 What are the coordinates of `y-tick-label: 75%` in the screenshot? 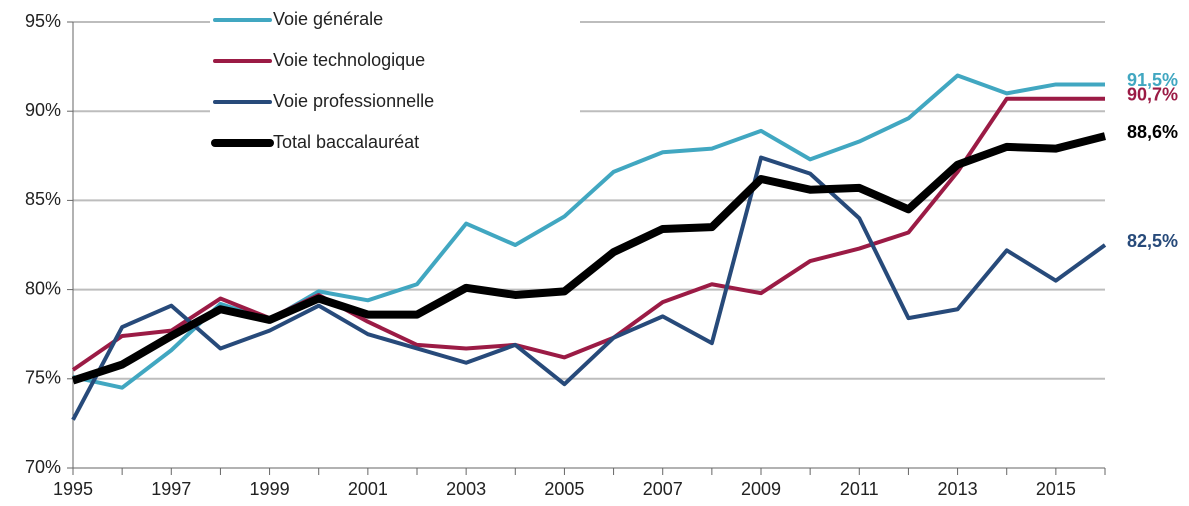 It's located at (43, 378).